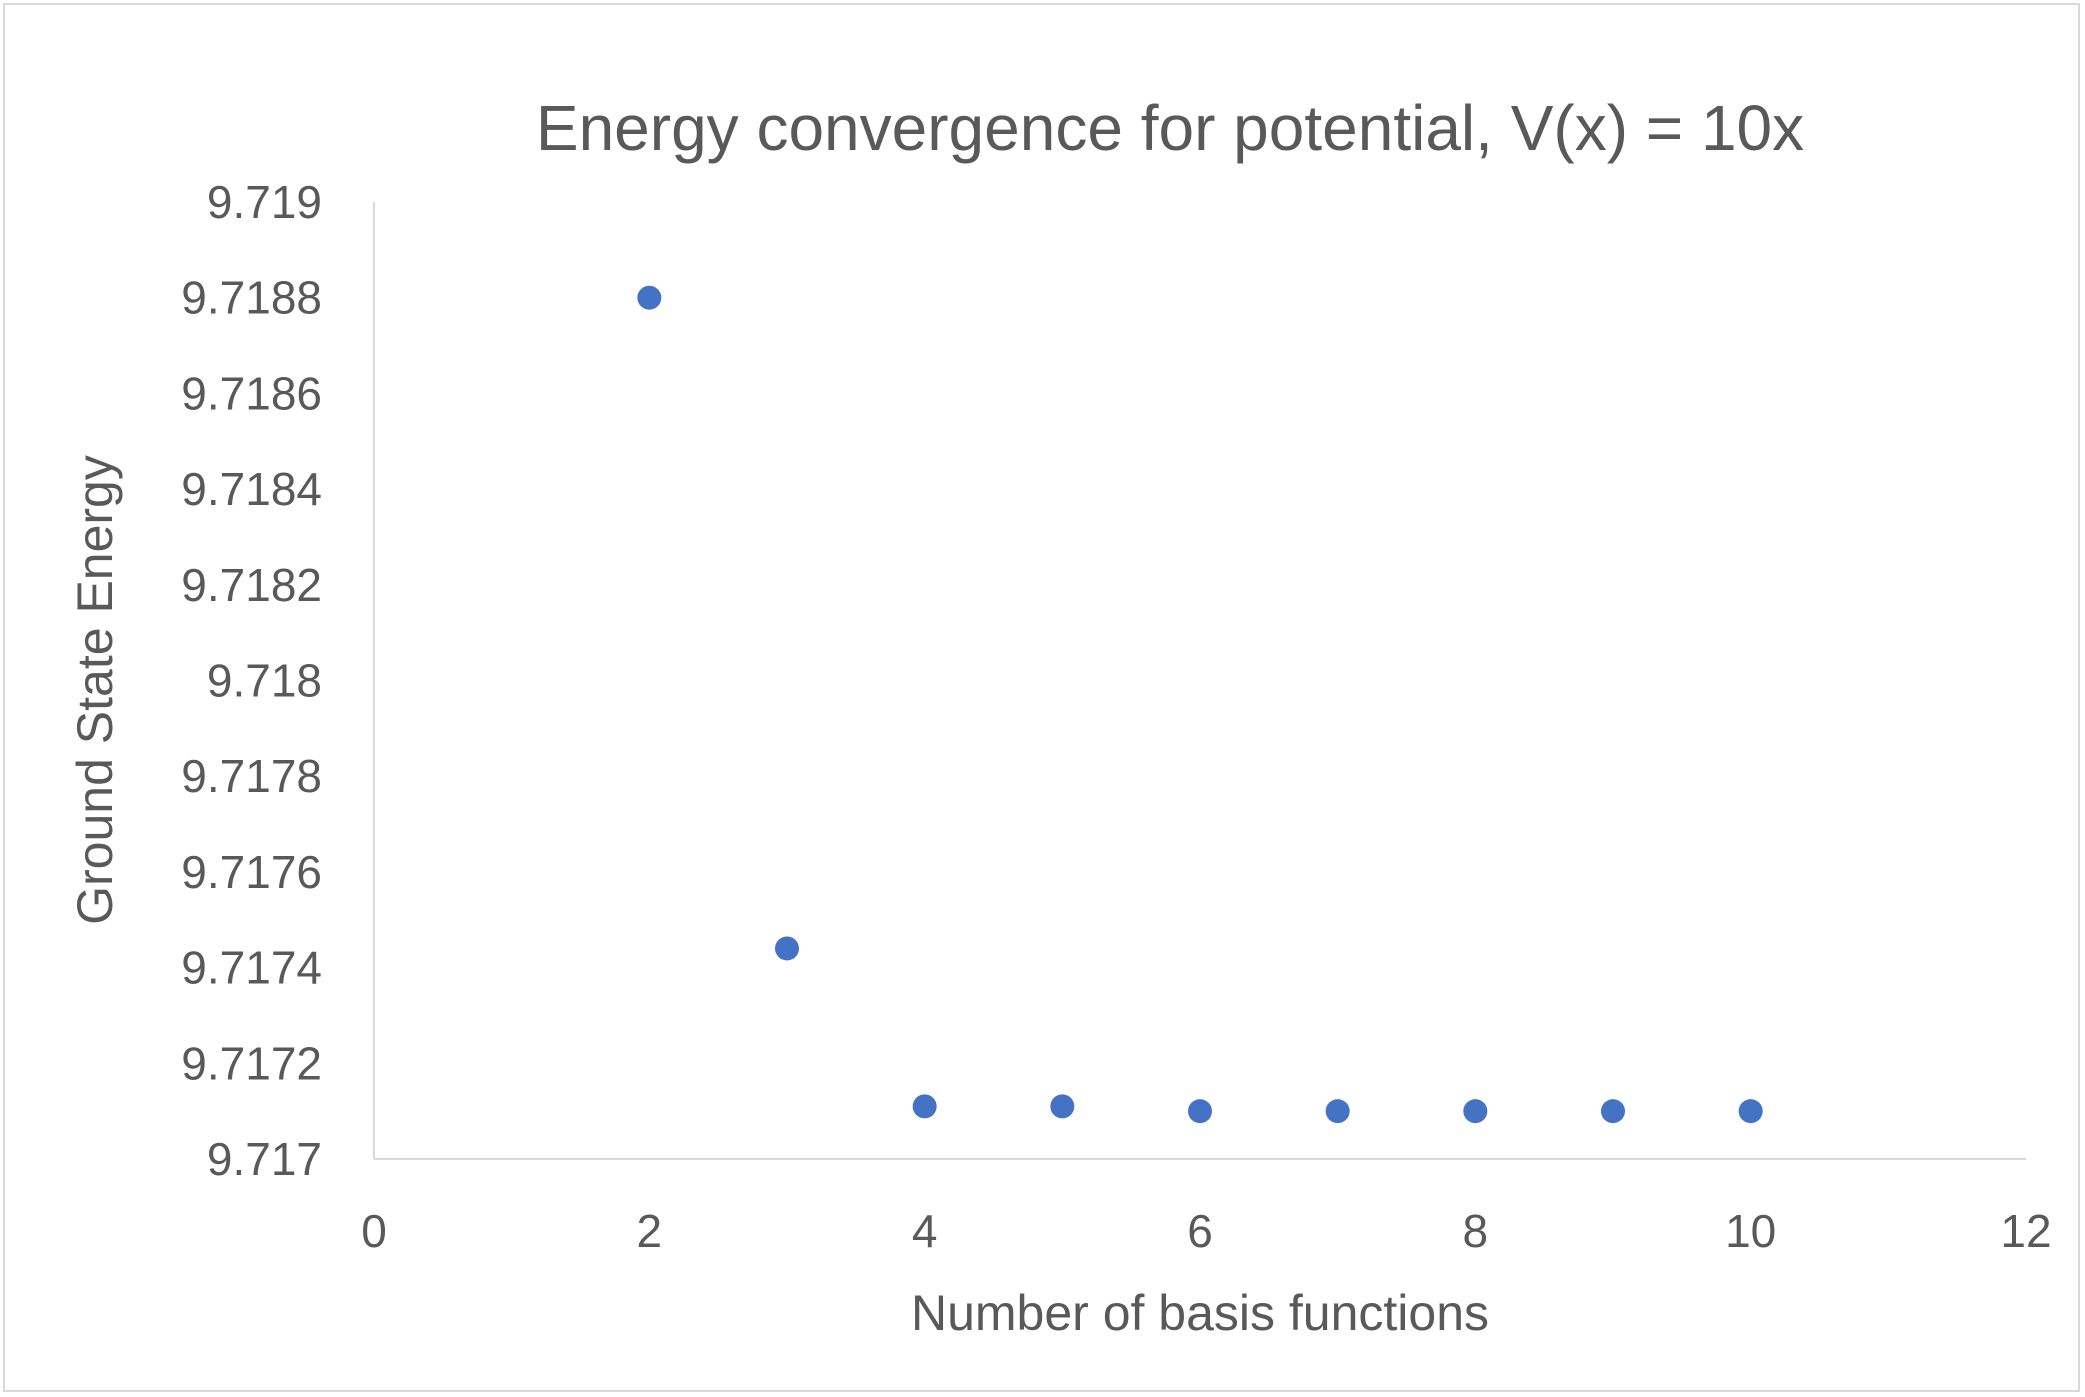  Describe the element at coordinates (251, 298) in the screenshot. I see `y-tick-label: 9.7188` at that location.